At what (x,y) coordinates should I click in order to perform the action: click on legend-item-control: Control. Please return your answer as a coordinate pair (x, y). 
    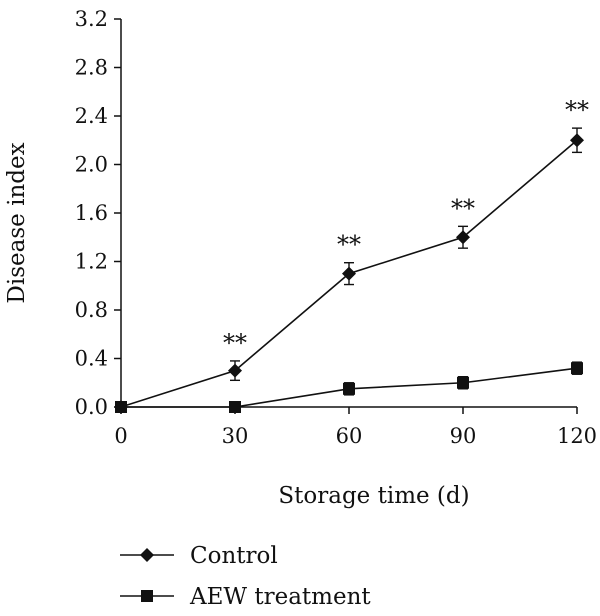
    Looking at the image, I should click on (199, 556).